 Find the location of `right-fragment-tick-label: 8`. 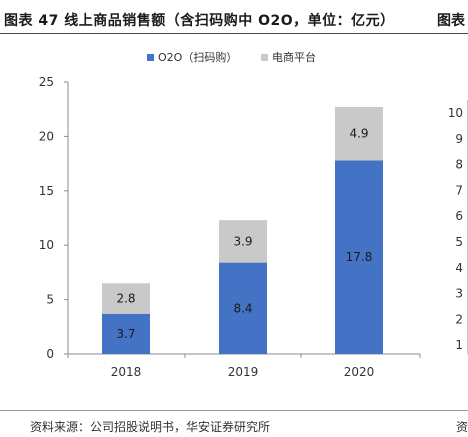

right-fragment-tick-label: 8 is located at coordinates (459, 165).